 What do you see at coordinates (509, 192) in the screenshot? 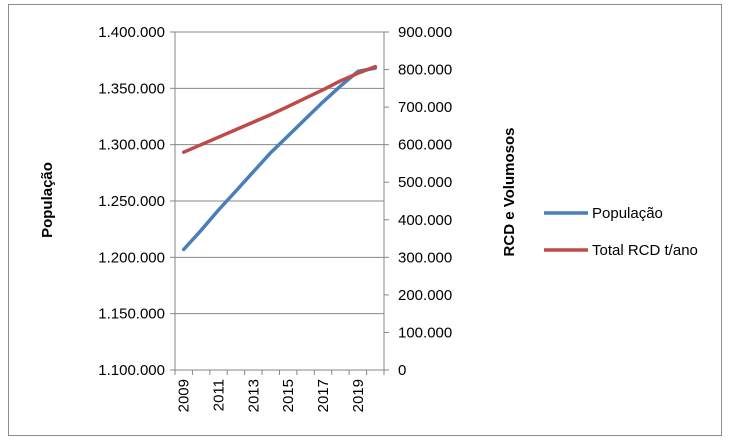
I see `right-axis-title: RCD e Volumosos` at bounding box center [509, 192].